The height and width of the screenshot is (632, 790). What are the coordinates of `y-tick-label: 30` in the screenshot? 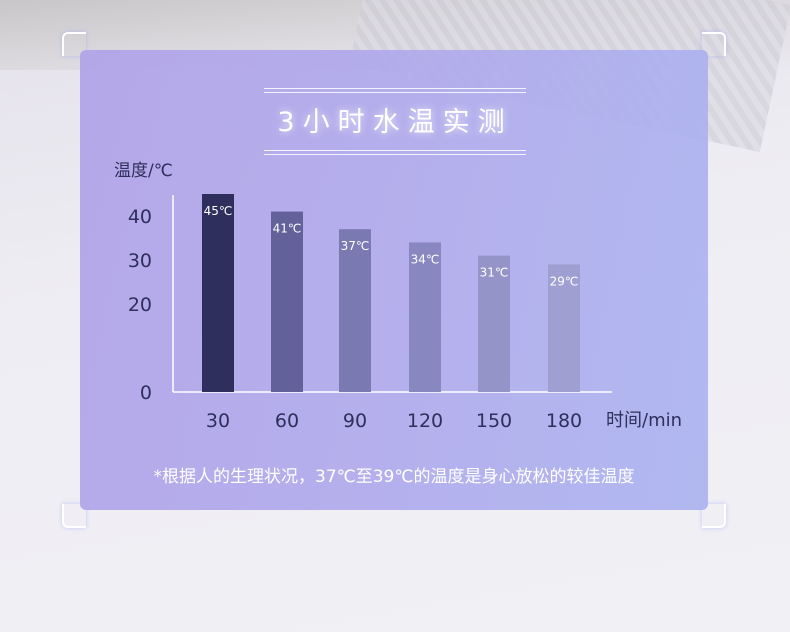 It's located at (140, 261).